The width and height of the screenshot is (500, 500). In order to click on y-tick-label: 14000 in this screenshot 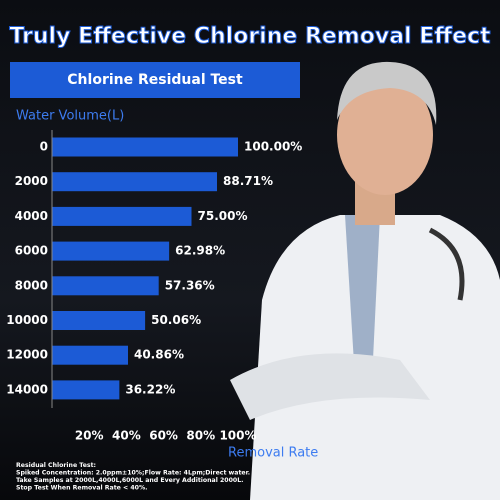, I will do `click(27, 389)`.